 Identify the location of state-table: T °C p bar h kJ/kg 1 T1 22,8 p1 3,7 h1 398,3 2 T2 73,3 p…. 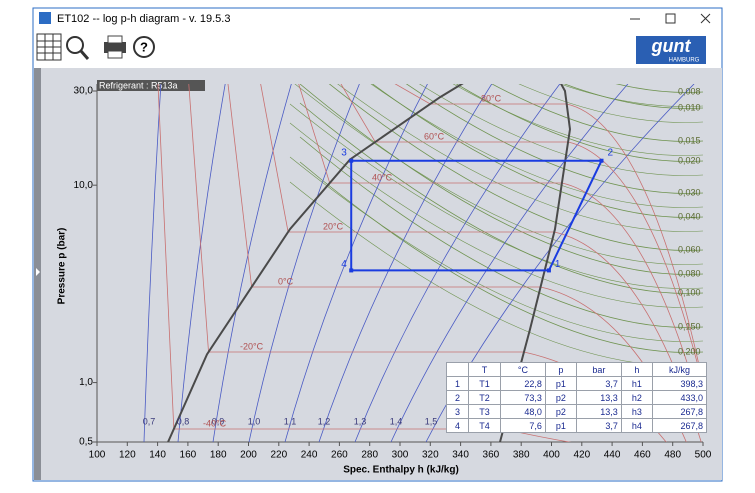
(577, 397).